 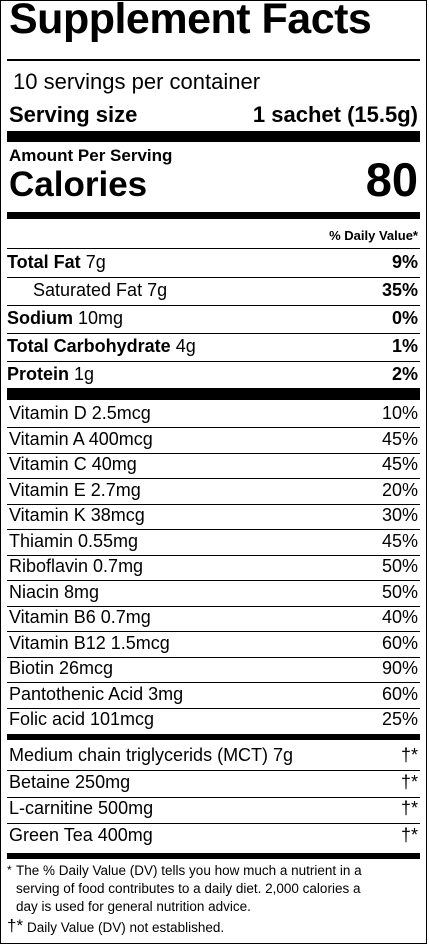 What do you see at coordinates (96, 693) in the screenshot?
I see `vitamin-label: Pantothenic Acid 3mg` at bounding box center [96, 693].